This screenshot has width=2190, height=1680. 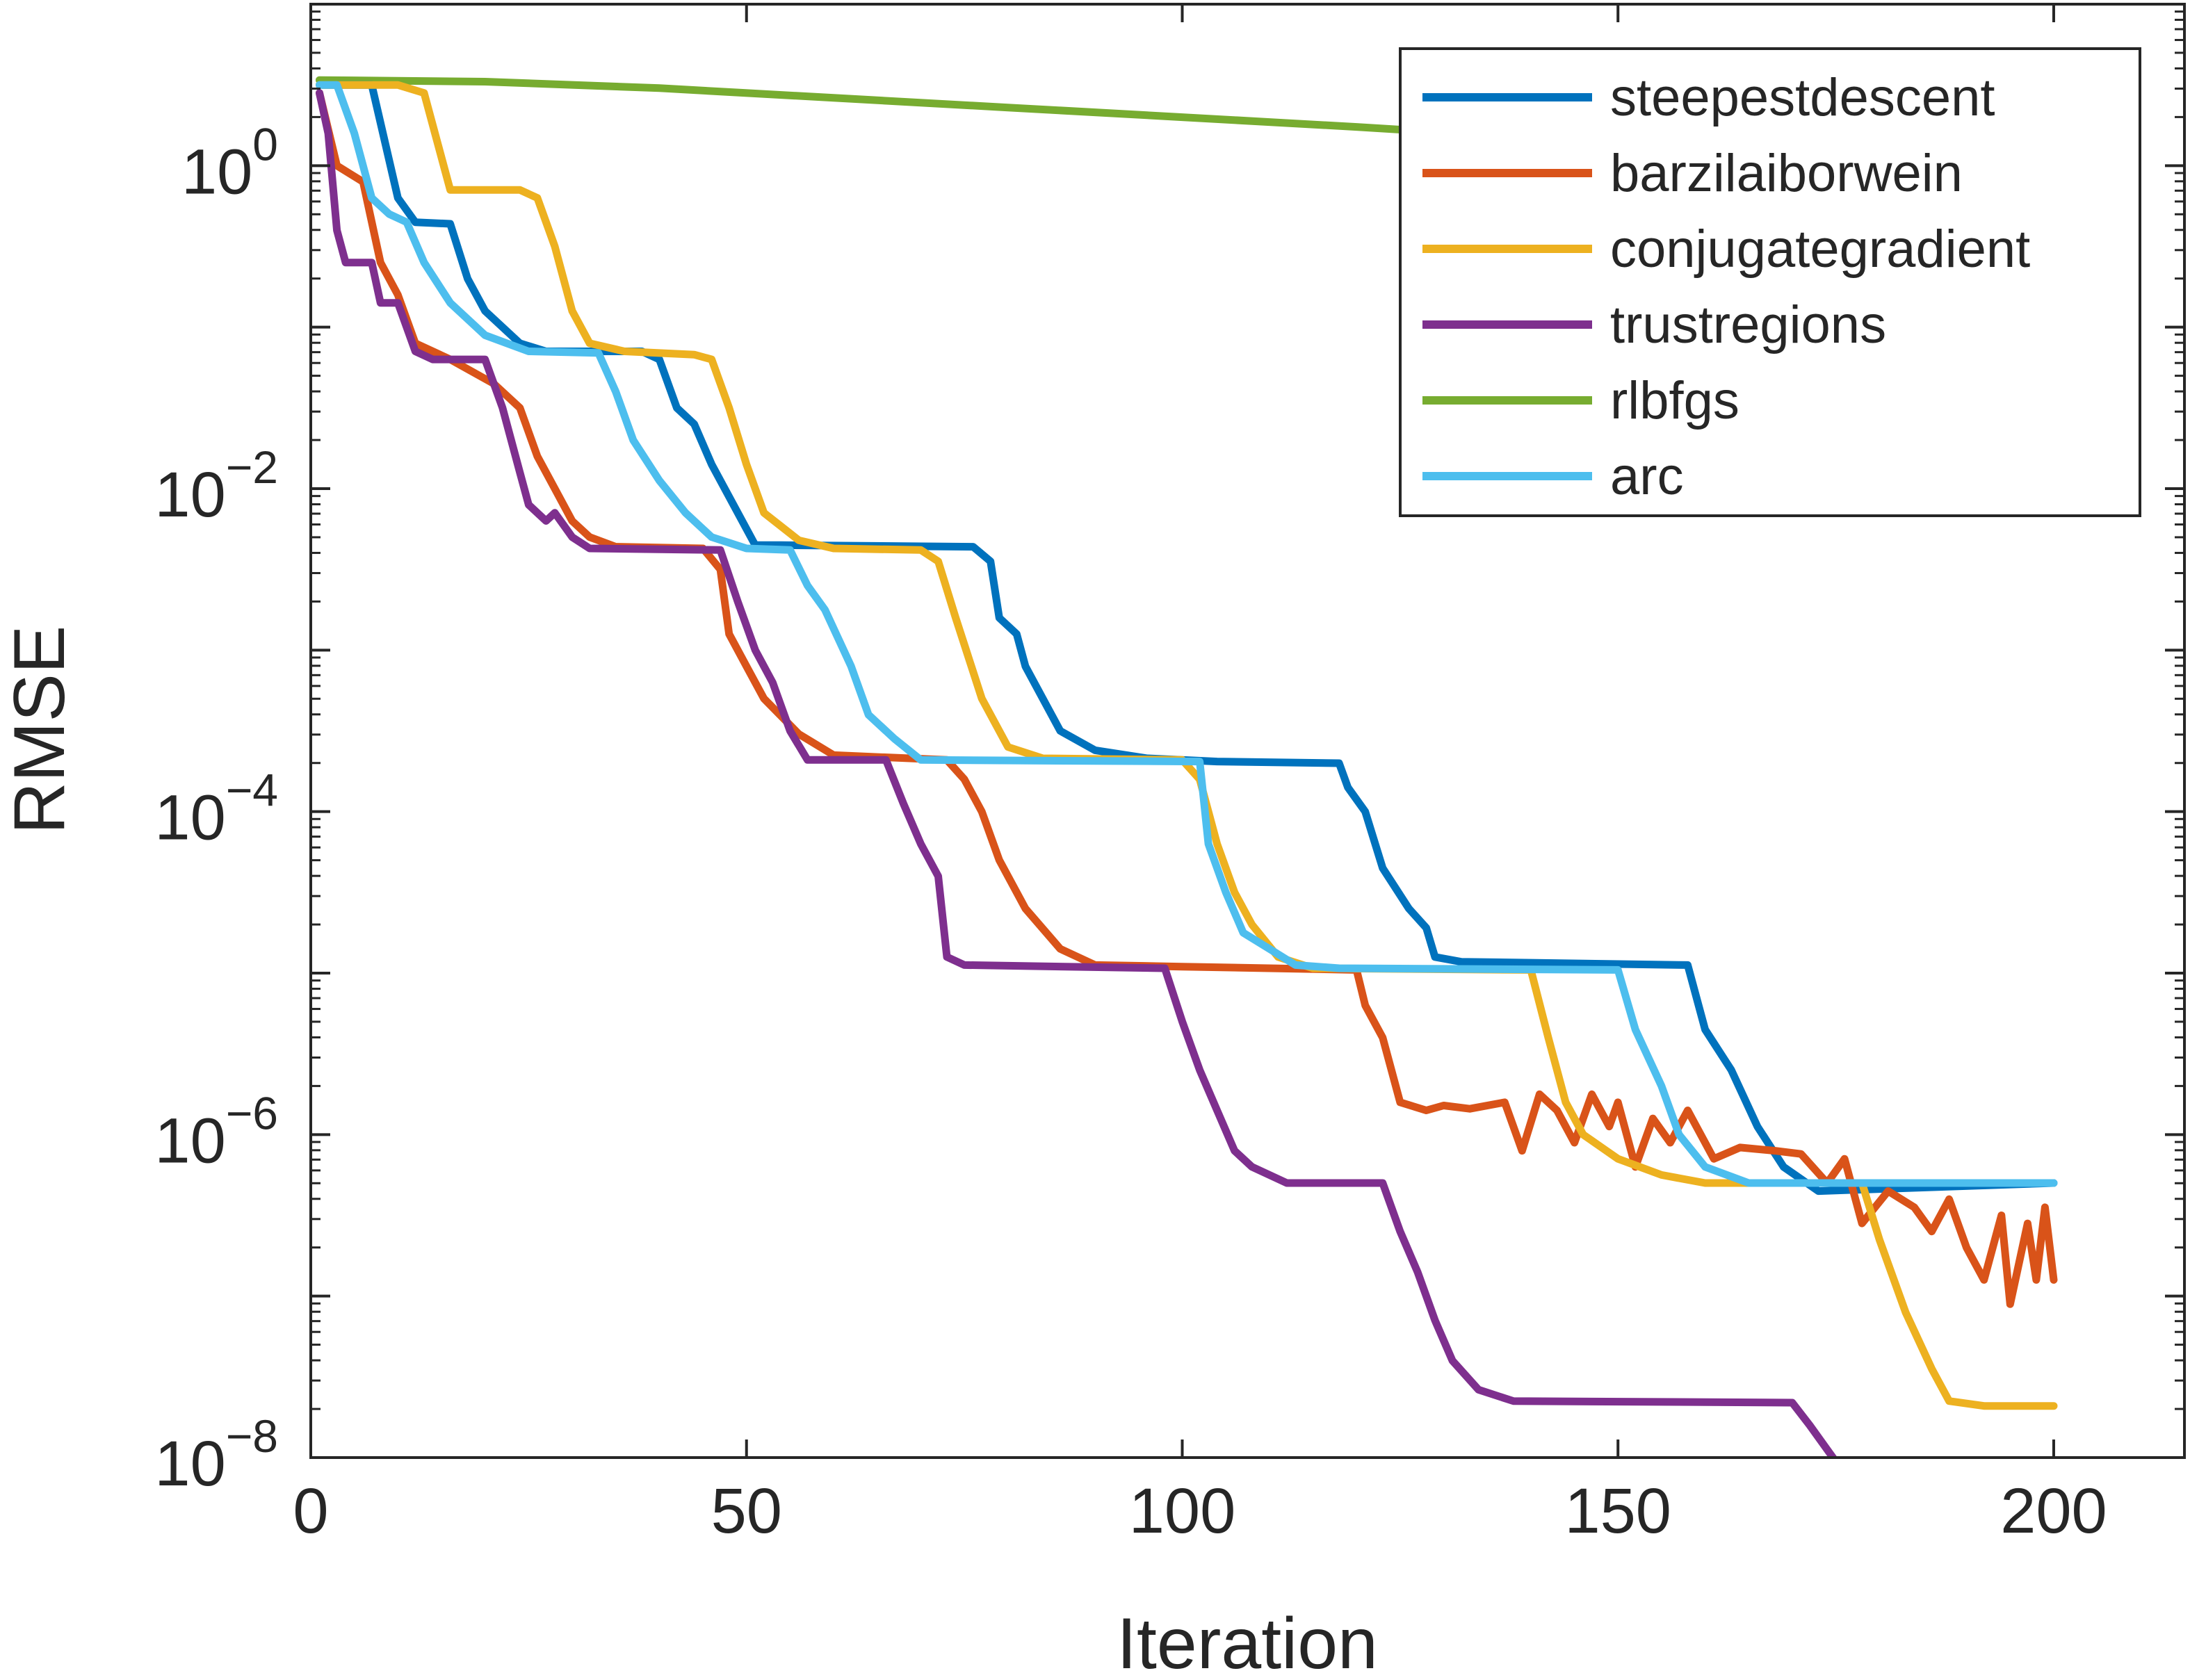 I want to click on x-tick-label: 50, so click(x=746, y=1512).